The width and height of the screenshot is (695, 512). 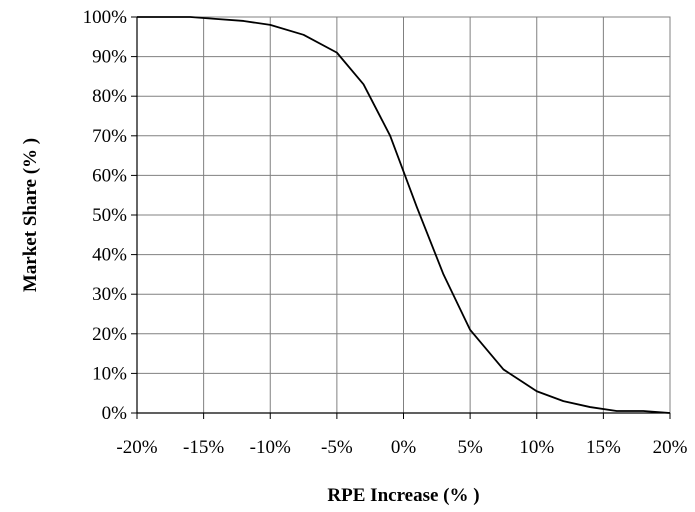 I want to click on y-tick-label: 70%, so click(x=109, y=136).